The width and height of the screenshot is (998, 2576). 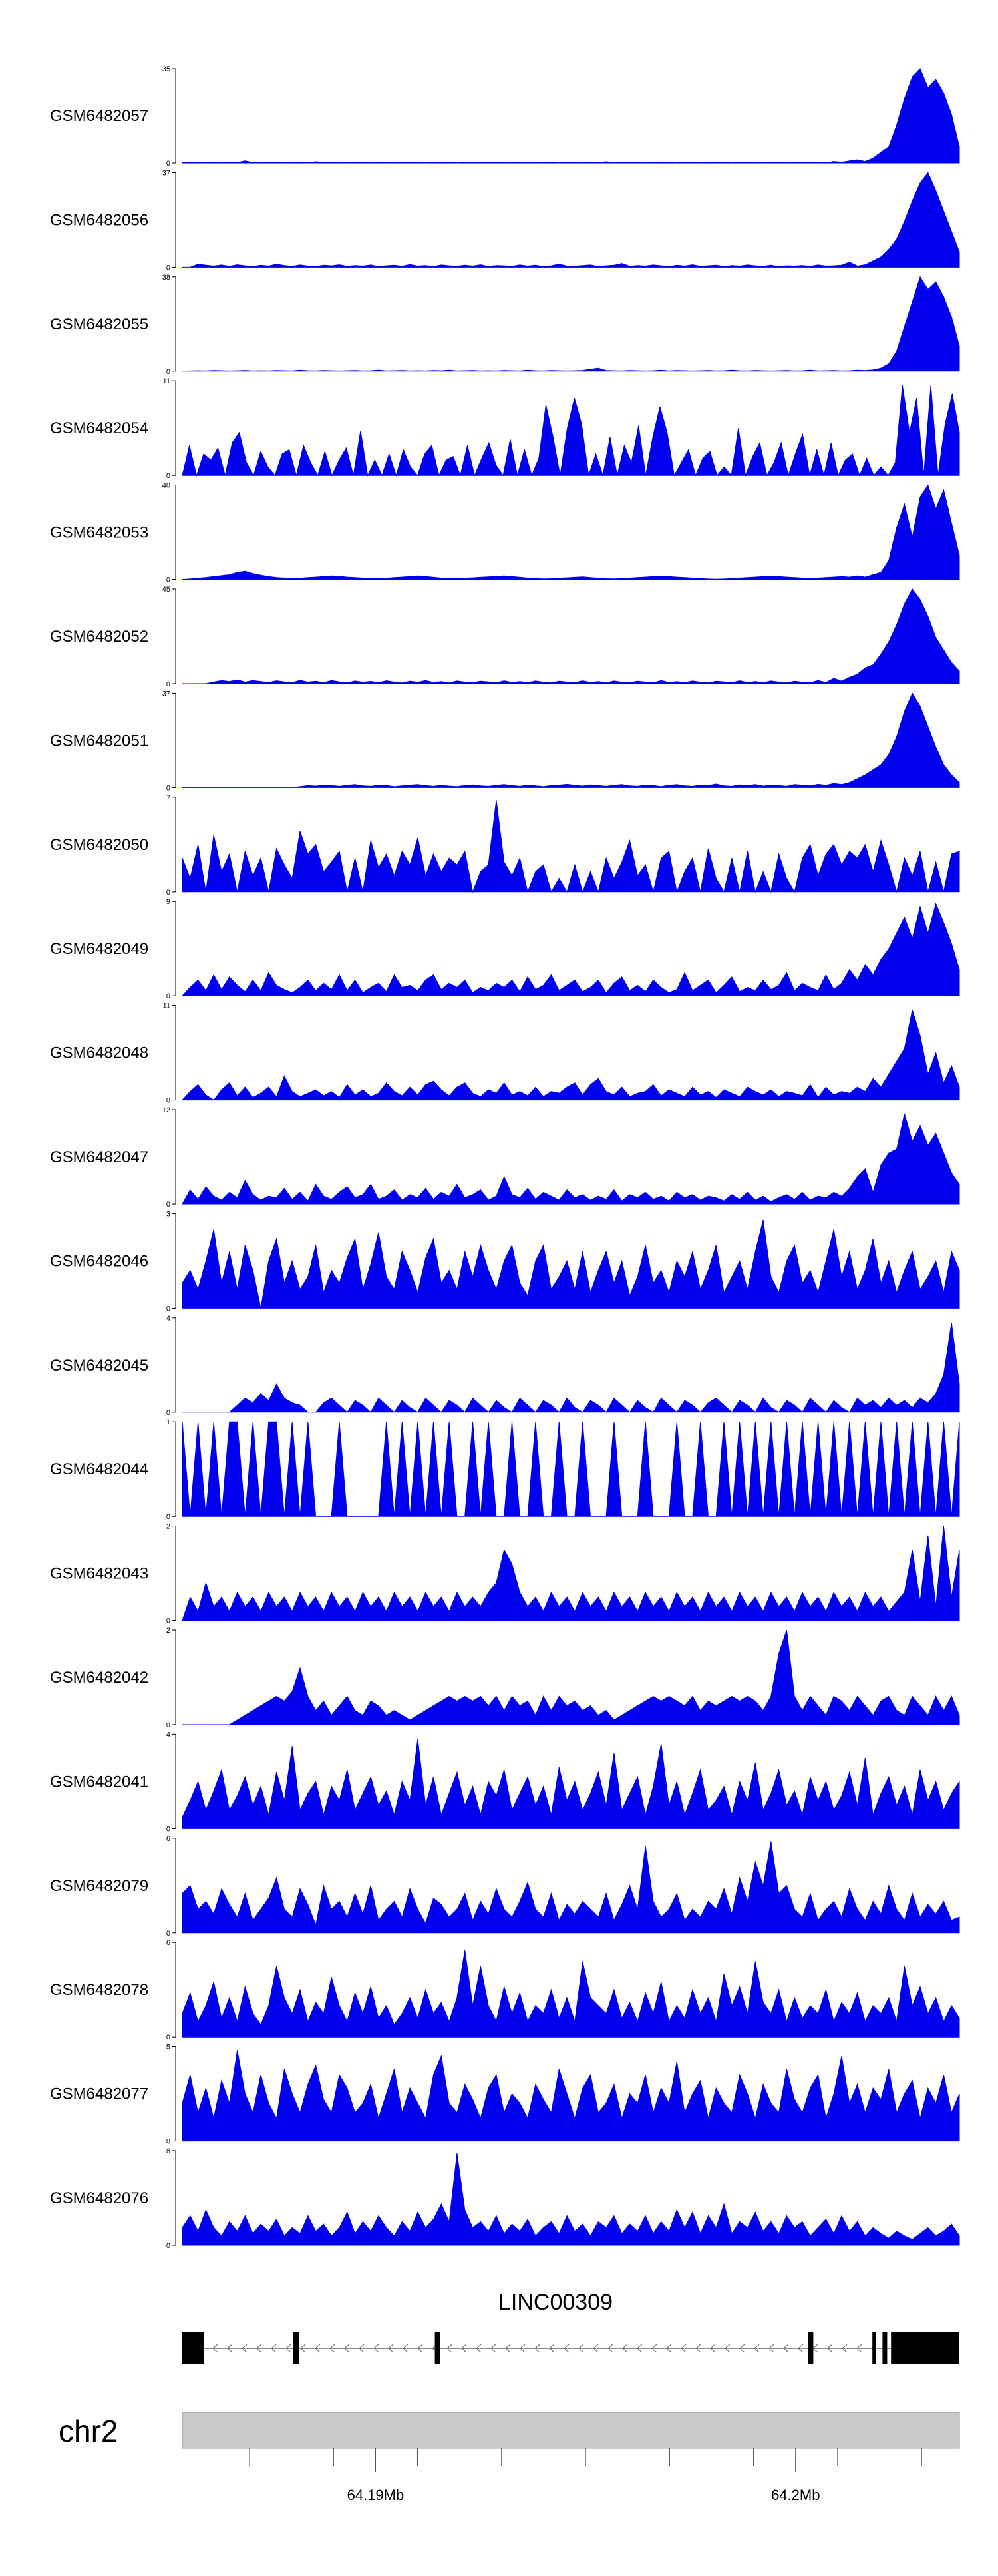 I want to click on track-label: GSM6482076, so click(x=99, y=2198).